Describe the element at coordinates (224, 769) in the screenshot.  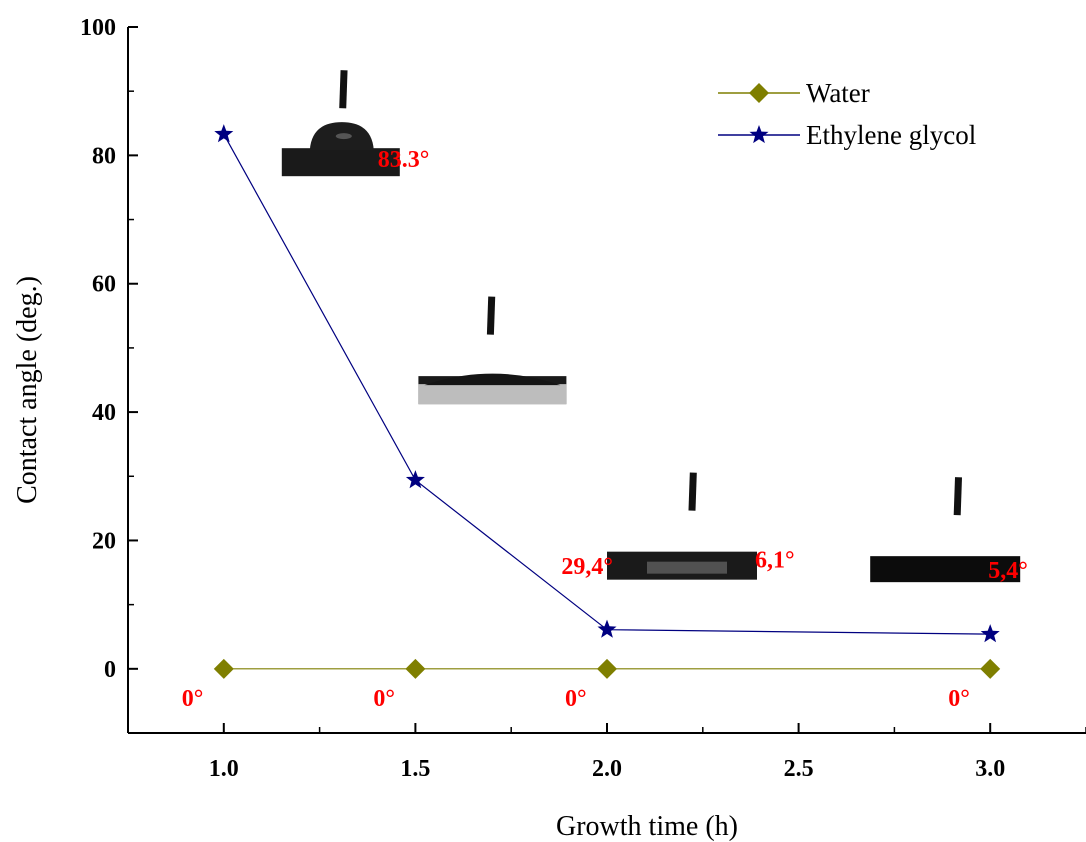
I see `x-tick-label: 1.0` at that location.